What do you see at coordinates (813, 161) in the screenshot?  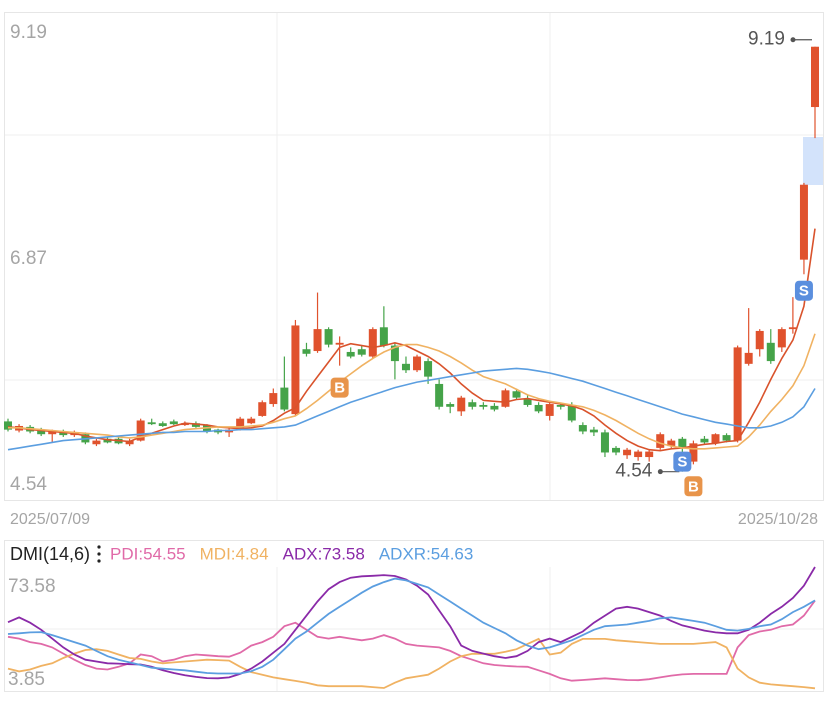 I see `highlight-band` at bounding box center [813, 161].